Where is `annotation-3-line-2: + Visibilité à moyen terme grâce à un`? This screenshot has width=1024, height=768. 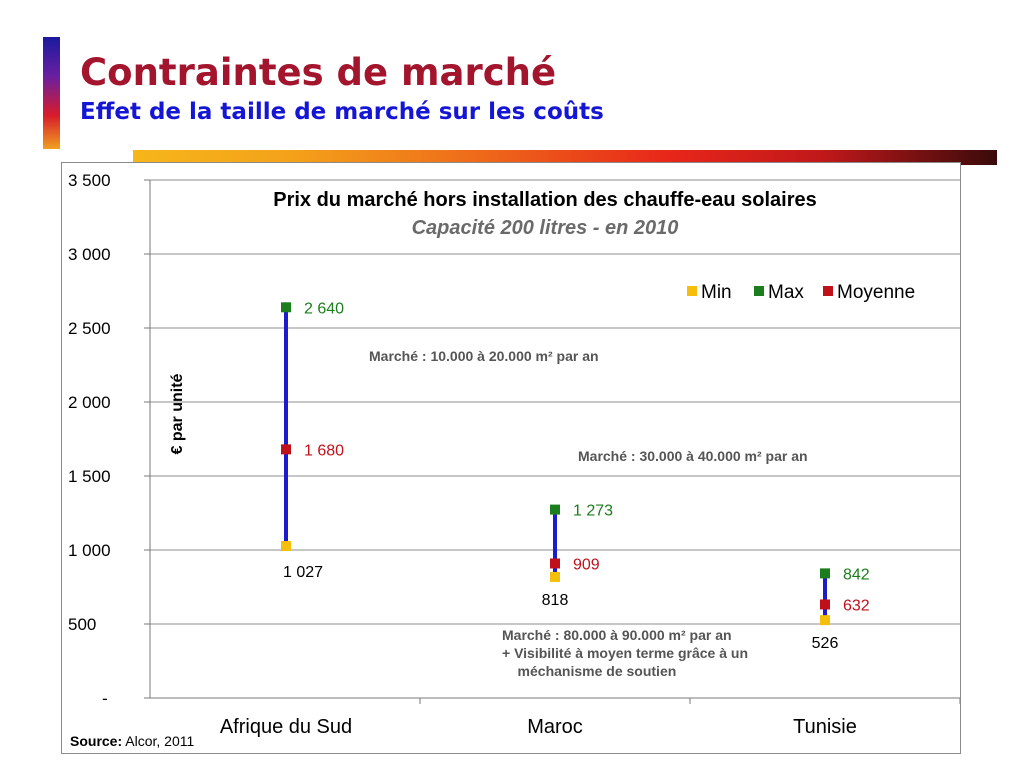
annotation-3-line-2: + Visibilité à moyen terme grâce à un is located at coordinates (625, 653).